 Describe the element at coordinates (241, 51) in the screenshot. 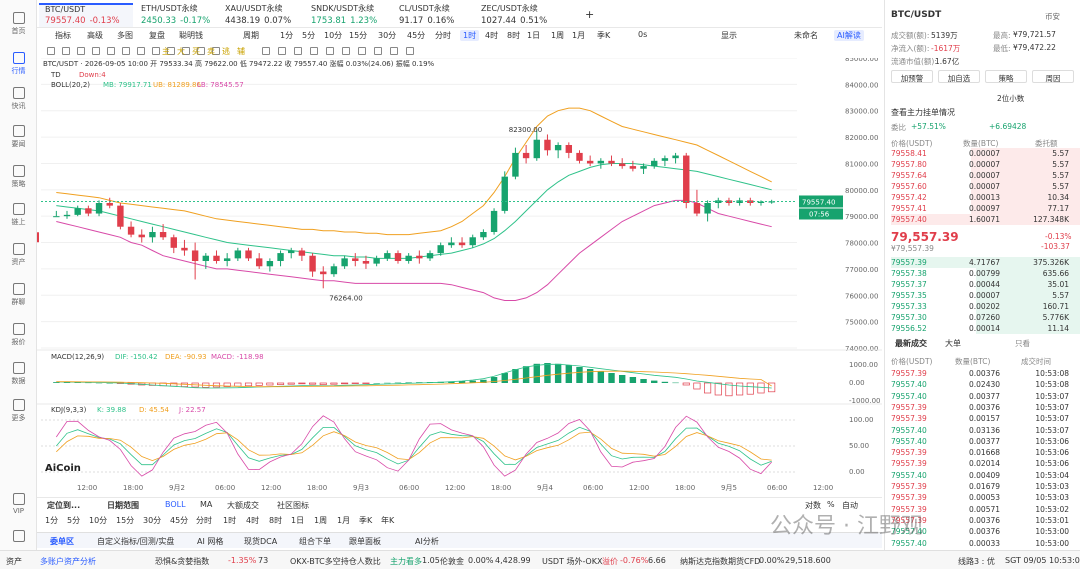

I see `signal-tool-5: 辅` at that location.